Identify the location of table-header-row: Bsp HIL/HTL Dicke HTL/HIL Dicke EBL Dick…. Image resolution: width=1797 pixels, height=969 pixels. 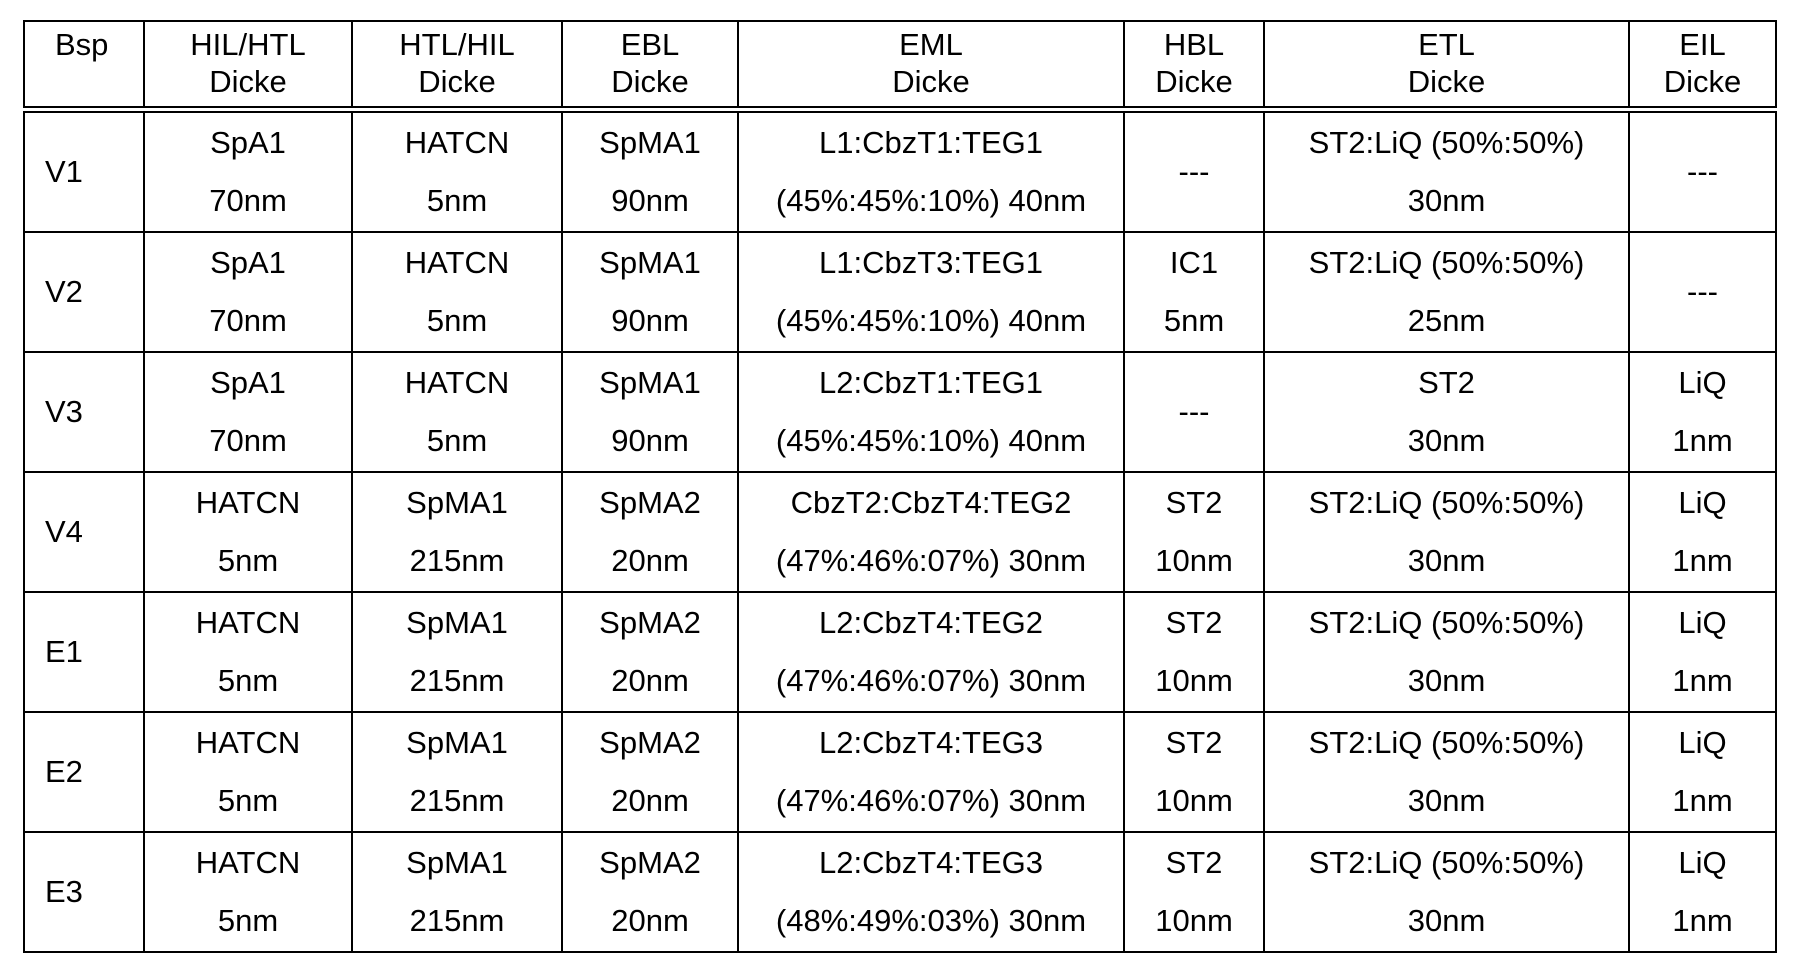
(900, 66).